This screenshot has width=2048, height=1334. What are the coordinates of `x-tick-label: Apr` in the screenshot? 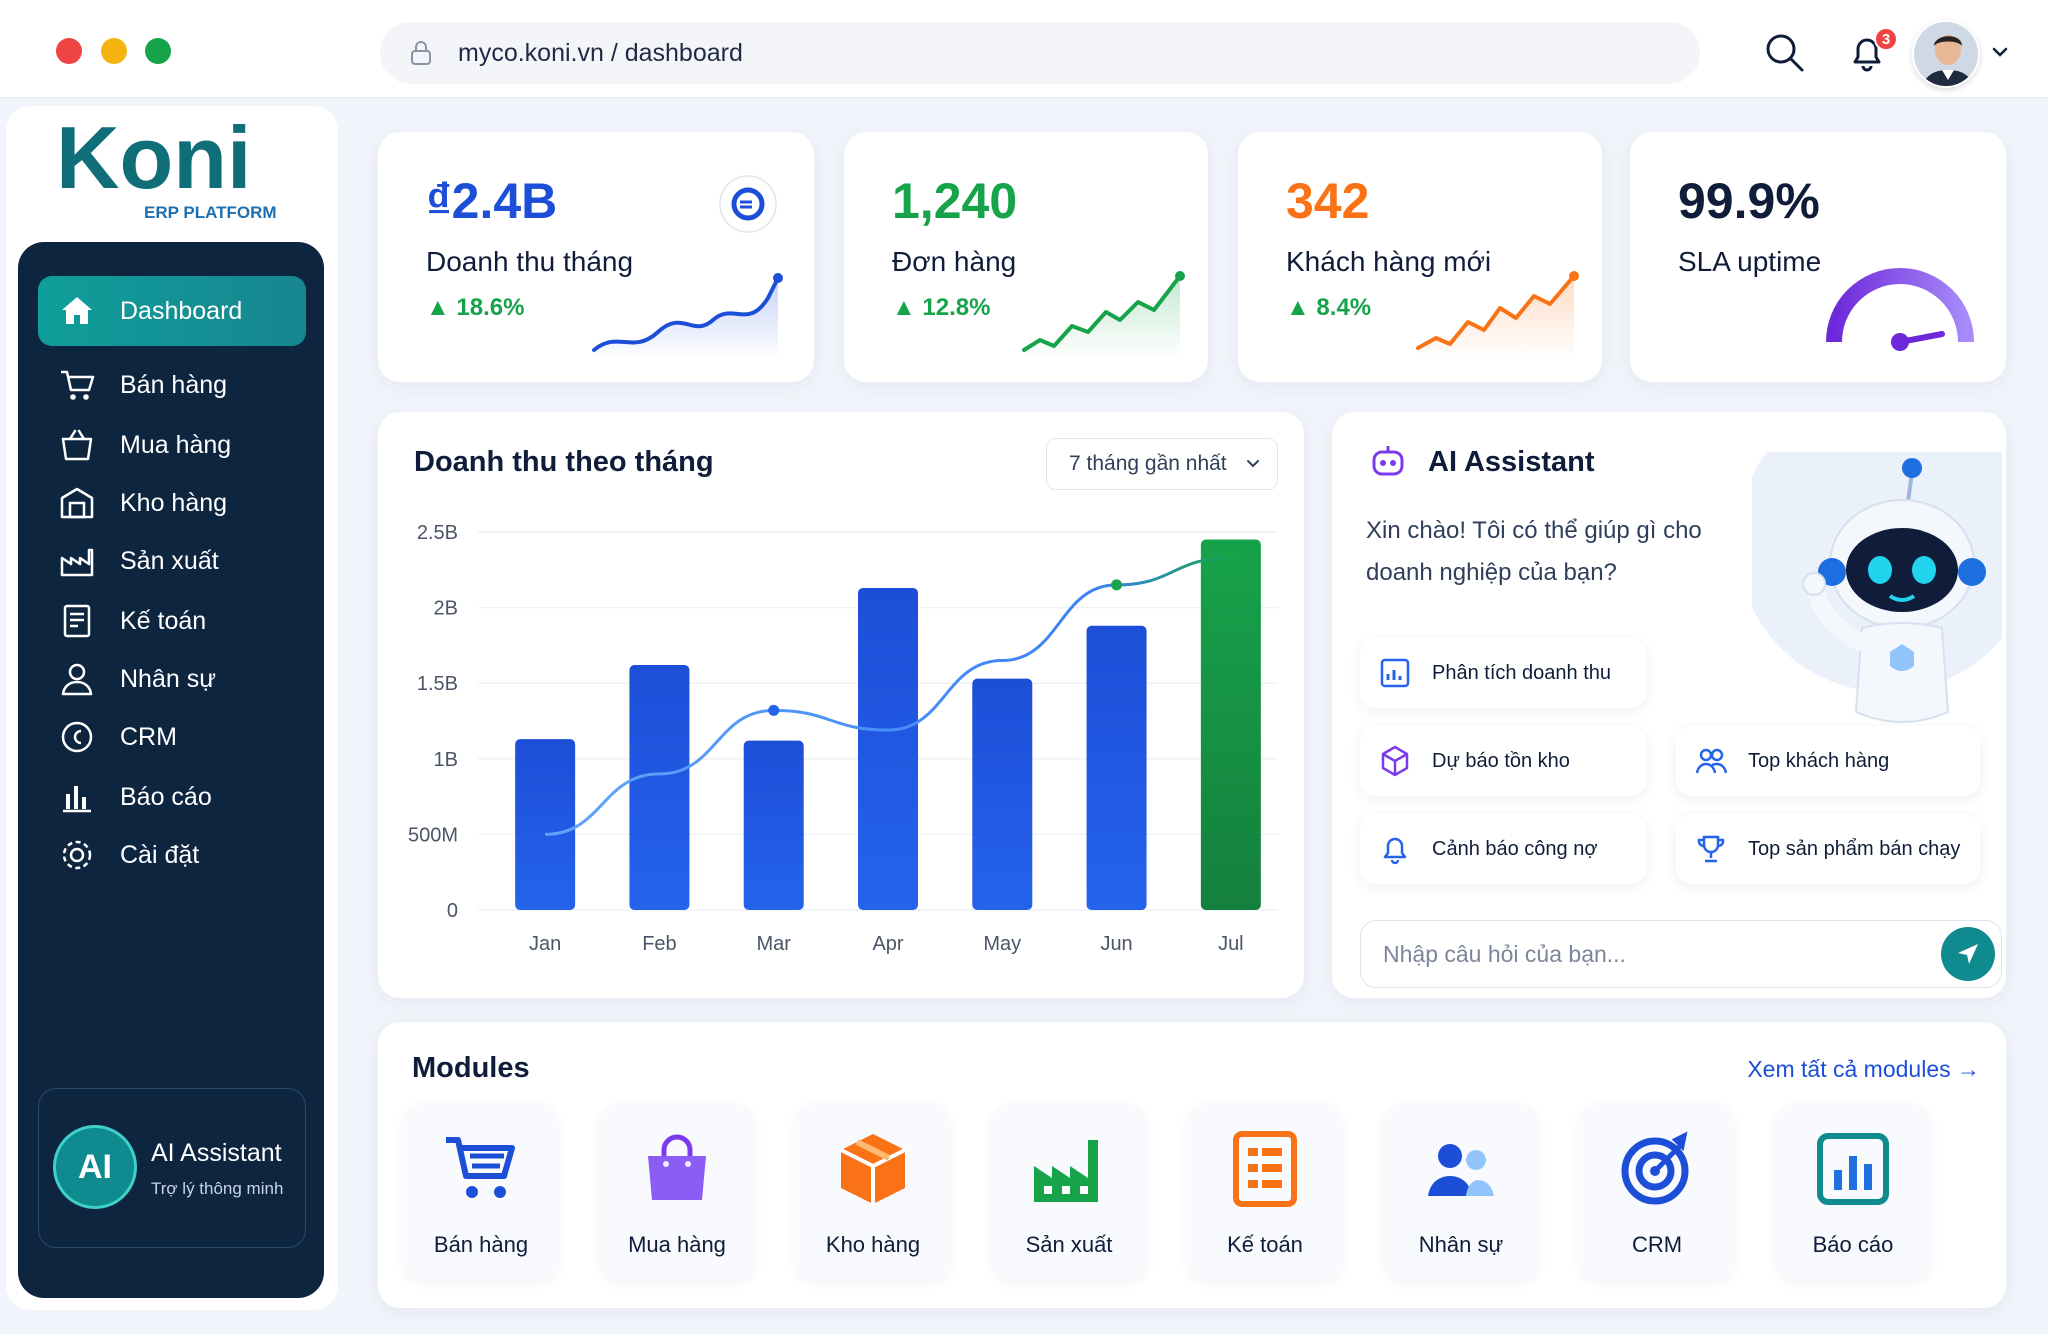 It's located at (887, 944).